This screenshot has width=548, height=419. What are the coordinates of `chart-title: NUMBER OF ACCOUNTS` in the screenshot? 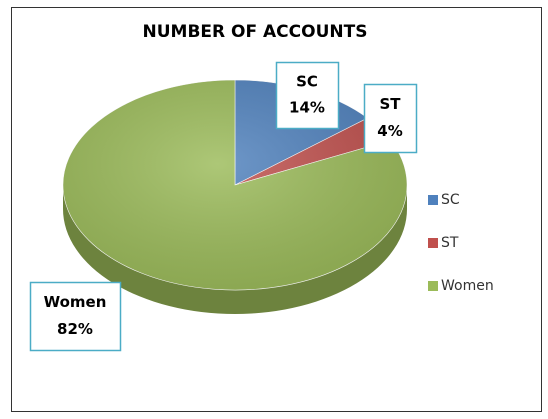 It's located at (255, 32).